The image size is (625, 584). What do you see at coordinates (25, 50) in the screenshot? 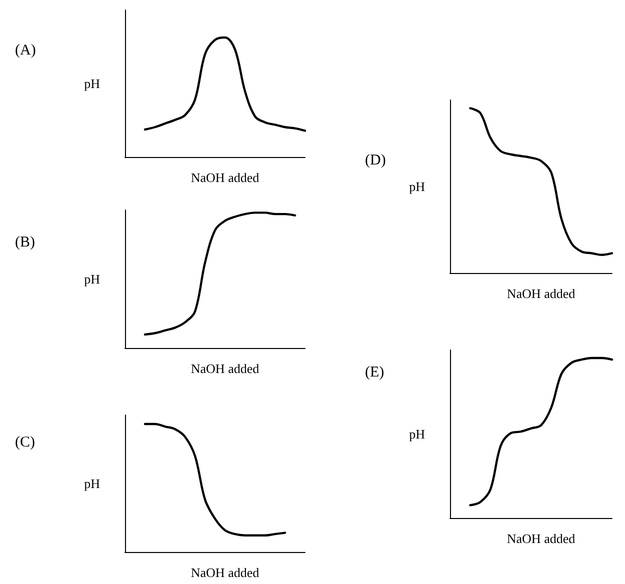
I see `chart-title: (A)` at bounding box center [25, 50].